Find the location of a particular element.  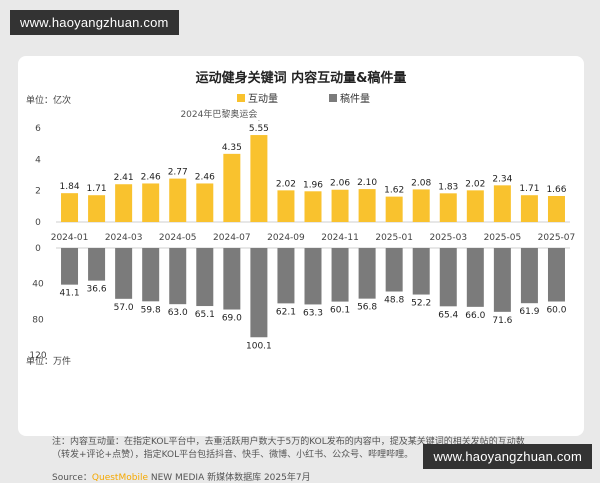

source-brand: QuestMobile is located at coordinates (119, 478).